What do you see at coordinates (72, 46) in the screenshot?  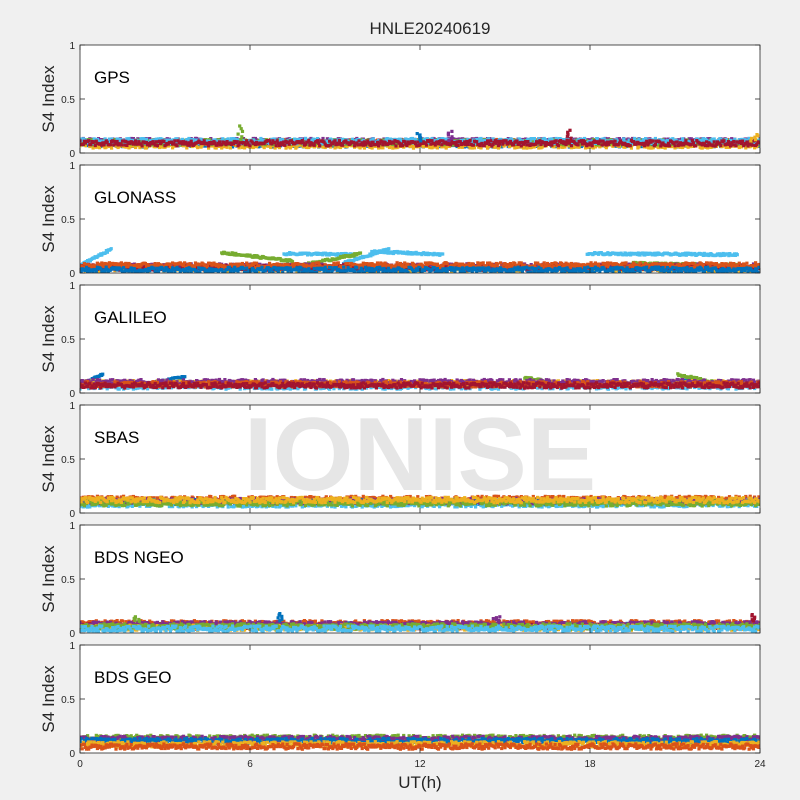 I see `y-tick-label: 1` at bounding box center [72, 46].